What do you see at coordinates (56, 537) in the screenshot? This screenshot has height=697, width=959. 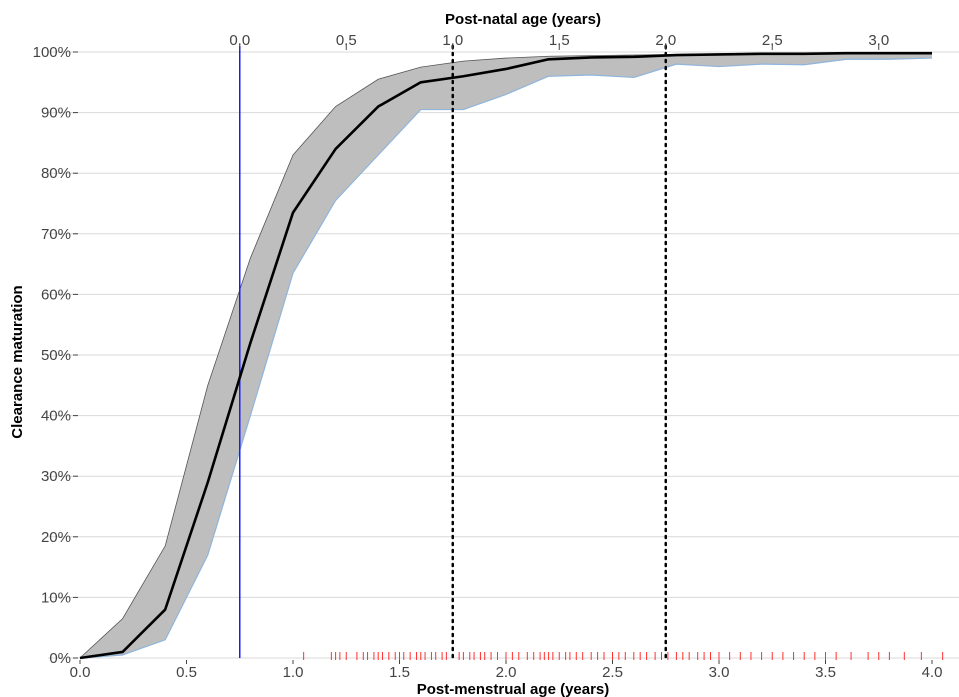 I see `y-tick-label: 20%` at bounding box center [56, 537].